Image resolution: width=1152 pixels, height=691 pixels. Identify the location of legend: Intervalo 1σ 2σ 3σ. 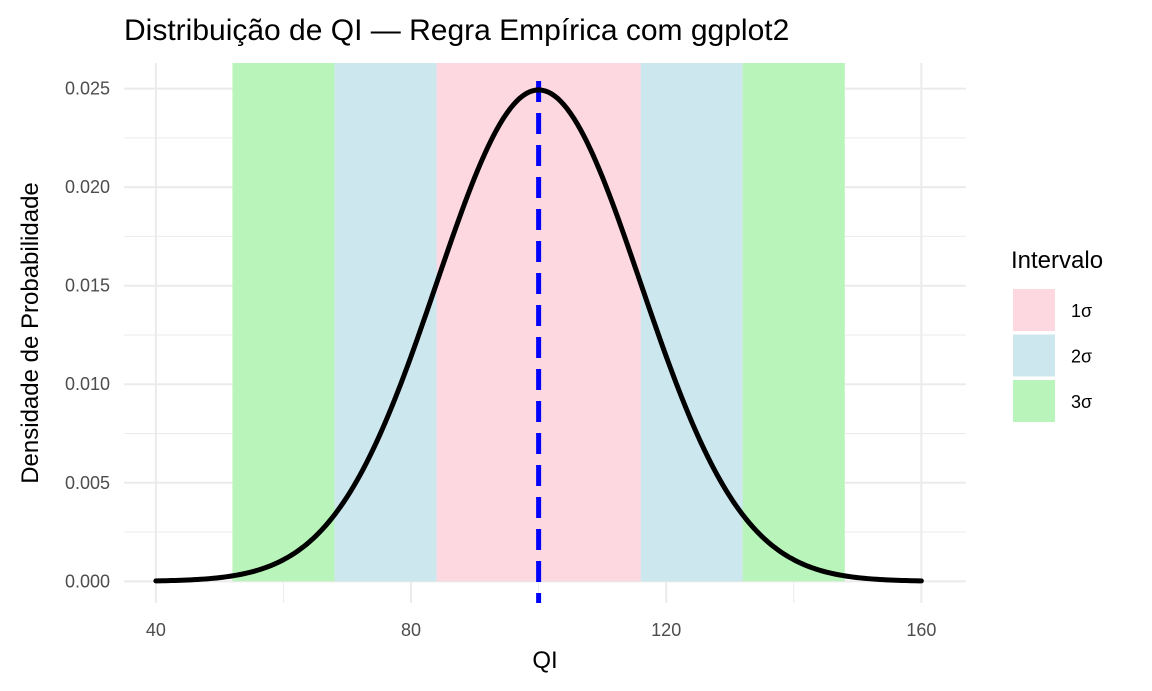
(1057, 334).